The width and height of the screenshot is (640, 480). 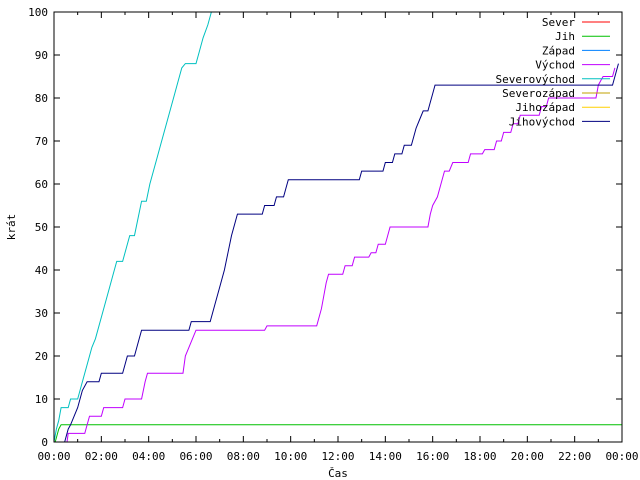 I want to click on x-tick-label: 20:00, so click(x=527, y=456).